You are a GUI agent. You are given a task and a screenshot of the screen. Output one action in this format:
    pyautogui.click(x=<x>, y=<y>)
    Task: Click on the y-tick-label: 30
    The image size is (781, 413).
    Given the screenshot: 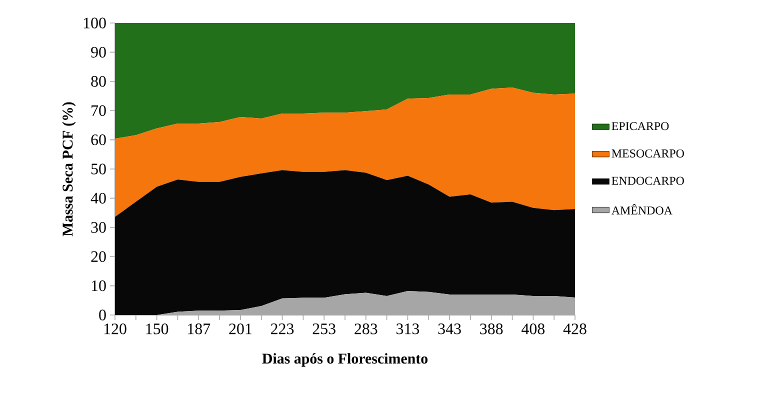 What is the action you would take?
    pyautogui.click(x=98, y=227)
    